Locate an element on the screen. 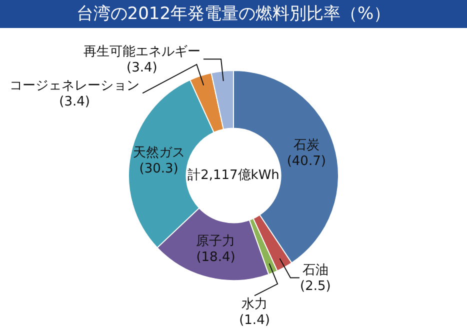  data-label: (2.5) is located at coordinates (315, 286).